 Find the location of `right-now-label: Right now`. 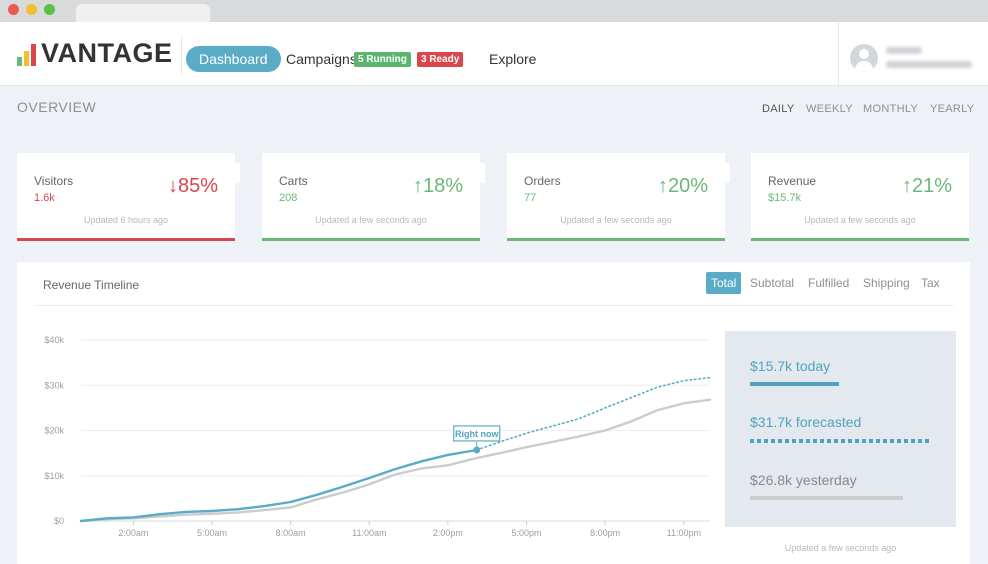

right-now-label: Right now is located at coordinates (477, 434).